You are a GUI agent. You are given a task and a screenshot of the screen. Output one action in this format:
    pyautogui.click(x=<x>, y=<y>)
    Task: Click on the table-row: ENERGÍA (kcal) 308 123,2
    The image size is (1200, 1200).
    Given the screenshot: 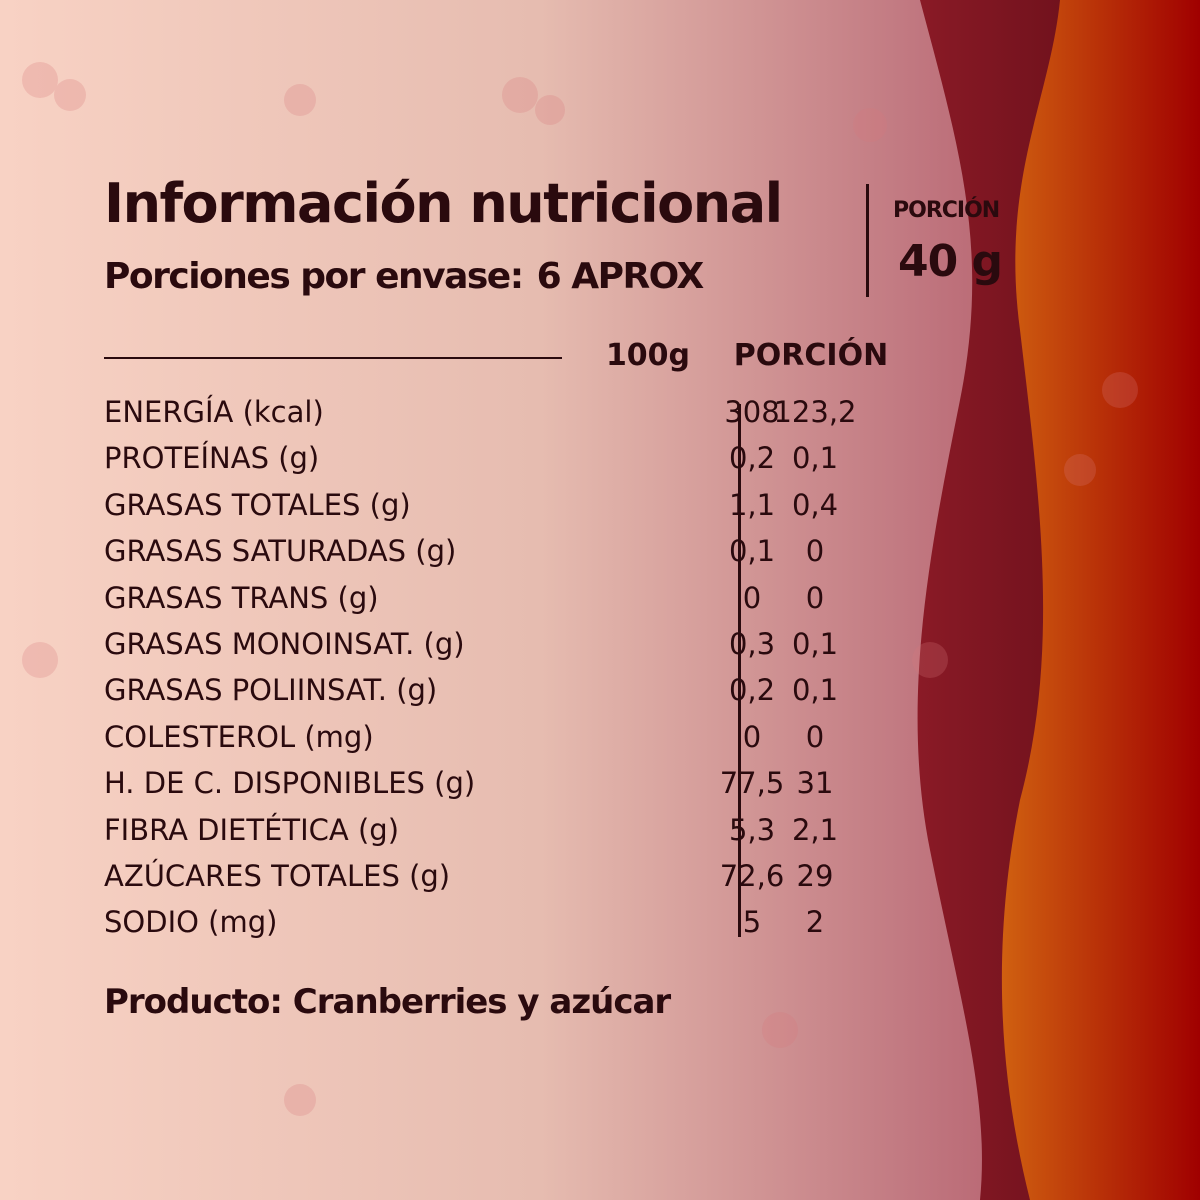 What is the action you would take?
    pyautogui.click(x=504, y=415)
    